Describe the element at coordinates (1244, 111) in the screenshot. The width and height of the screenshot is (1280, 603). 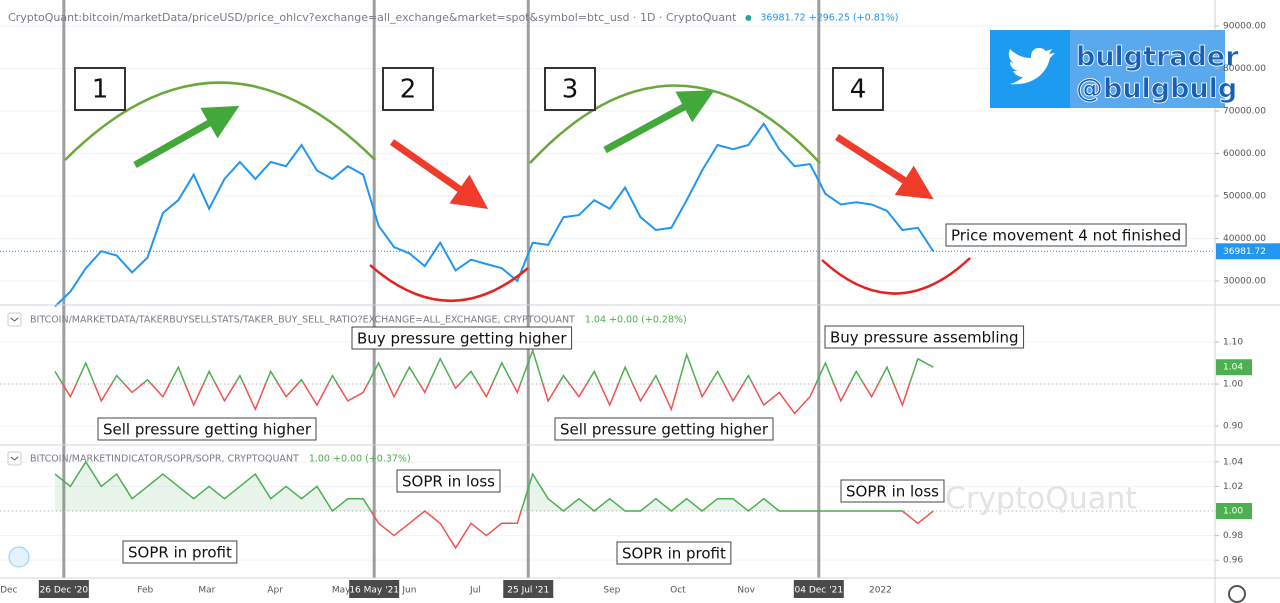
I see `y-tick-label: 70000.00` at that location.